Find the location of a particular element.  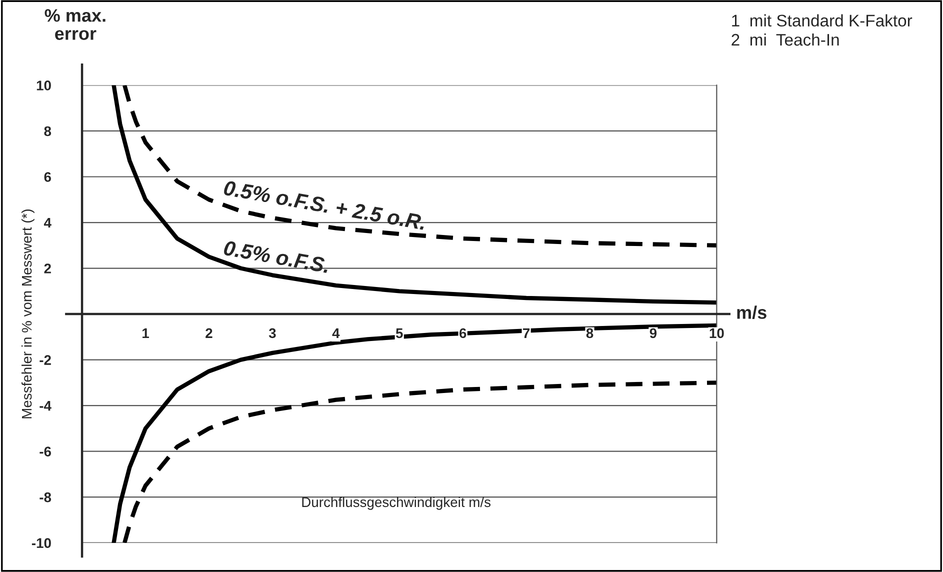

y-tick-label: -4 is located at coordinates (46, 406).